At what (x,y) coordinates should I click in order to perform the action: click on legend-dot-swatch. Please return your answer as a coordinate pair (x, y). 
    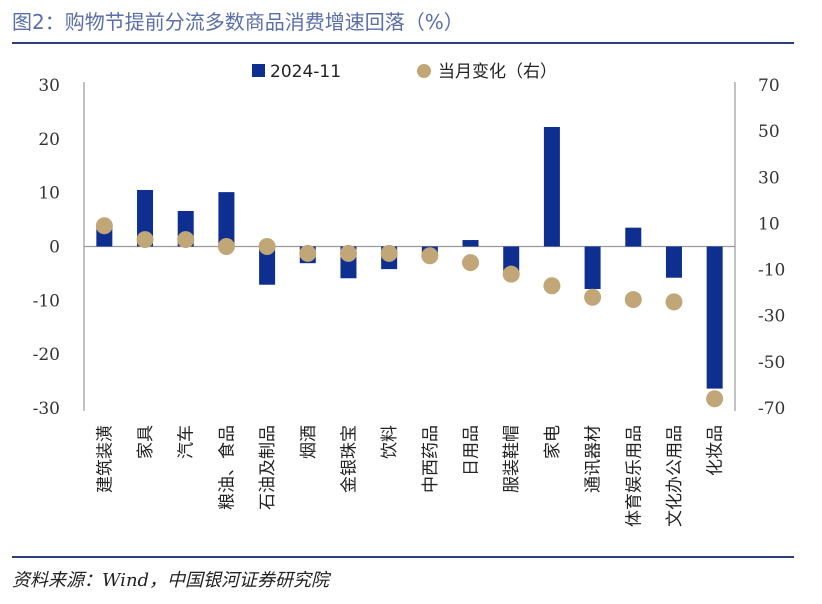
    Looking at the image, I should click on (424, 71).